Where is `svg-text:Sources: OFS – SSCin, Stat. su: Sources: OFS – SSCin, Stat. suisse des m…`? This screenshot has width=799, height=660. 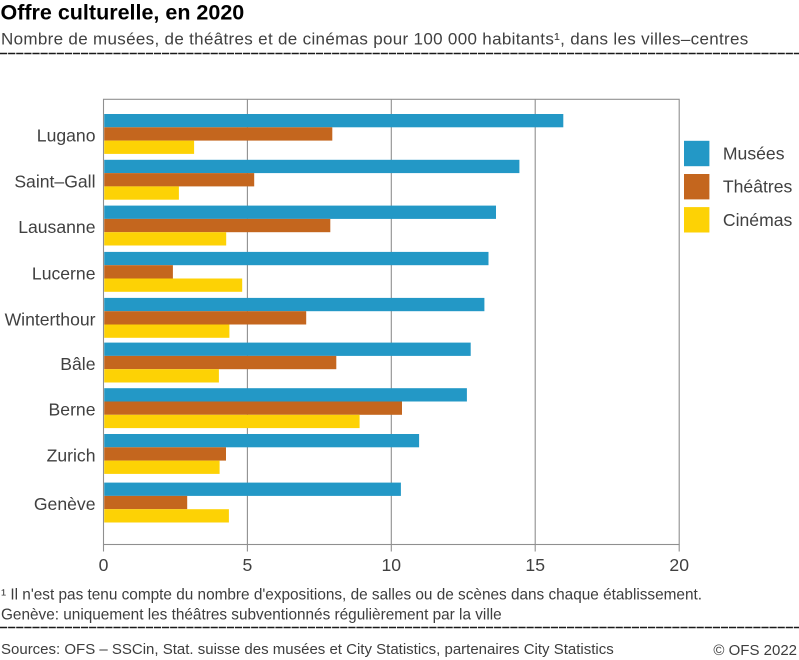 svg-text:Sources: OFS – SSCin, Stat. su: Sources: OFS – SSCin, Stat. suisse des m… is located at coordinates (307, 649).